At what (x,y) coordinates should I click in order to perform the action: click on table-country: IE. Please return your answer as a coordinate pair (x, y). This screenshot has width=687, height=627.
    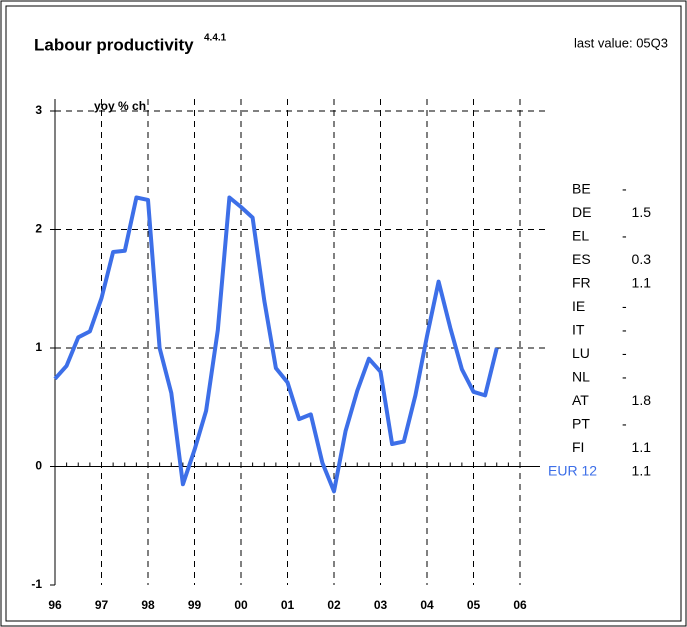
    Looking at the image, I should click on (578, 306).